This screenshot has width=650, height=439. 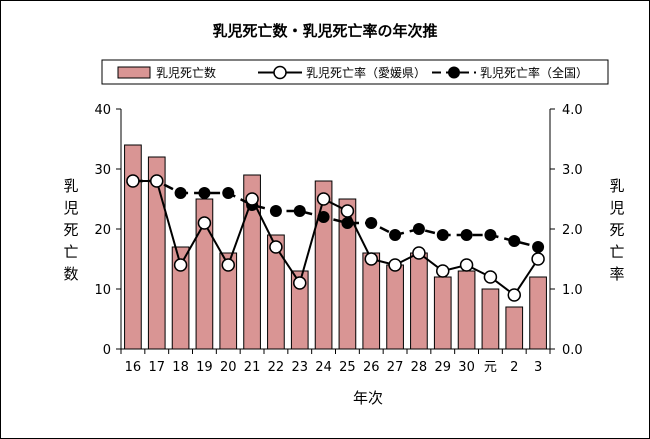 What do you see at coordinates (371, 367) in the screenshot?
I see `x-tick-label-10: 26` at bounding box center [371, 367].